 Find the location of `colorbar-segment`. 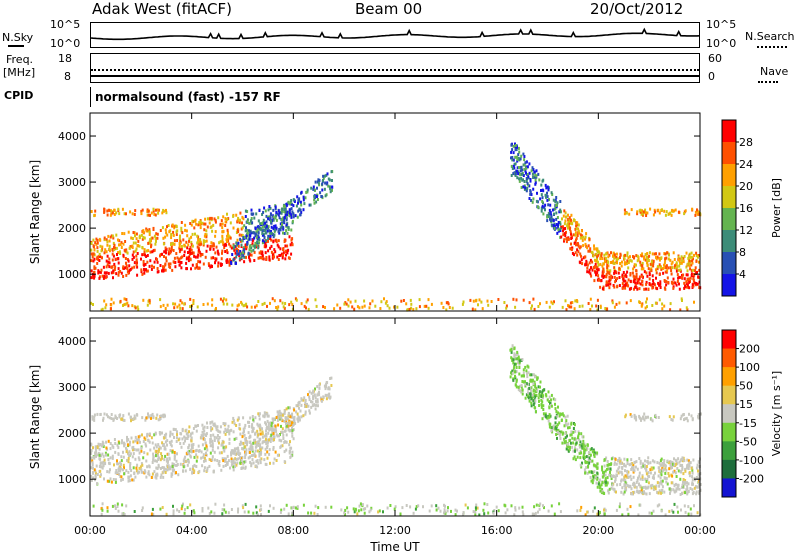

colorbar-segment is located at coordinates (729, 153).